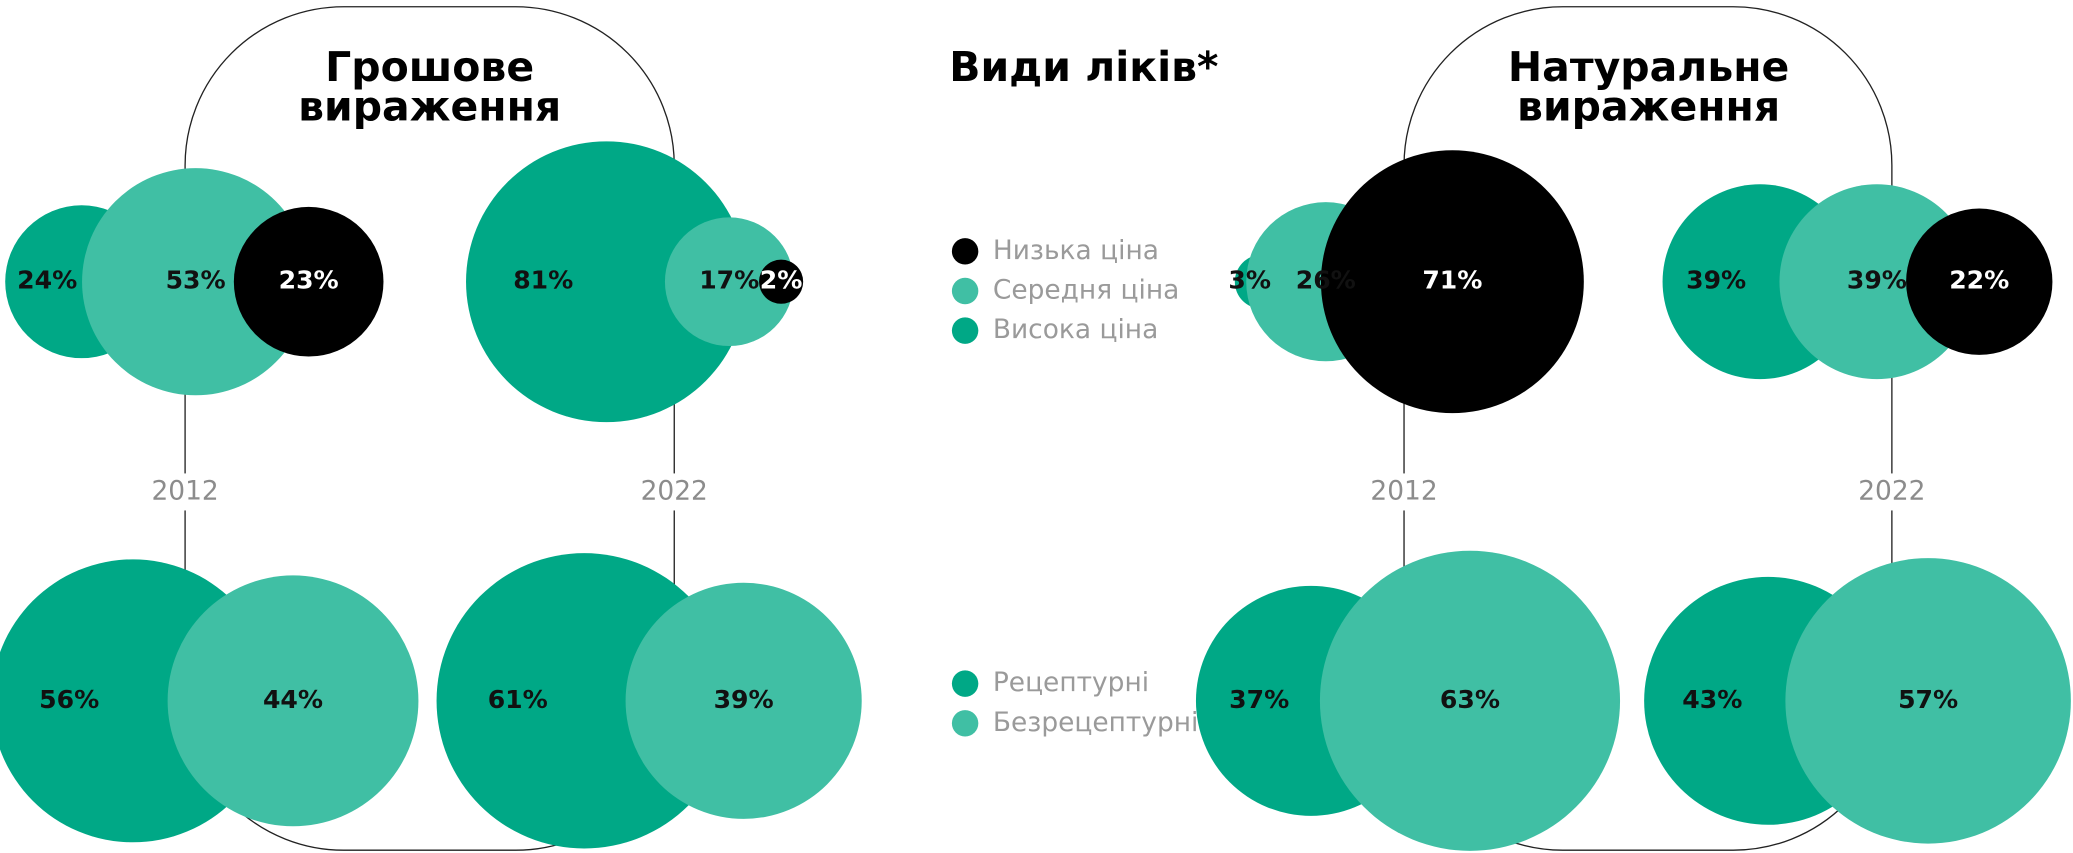 The image size is (2073, 853). I want to click on data-label: 71%, so click(1452, 280).